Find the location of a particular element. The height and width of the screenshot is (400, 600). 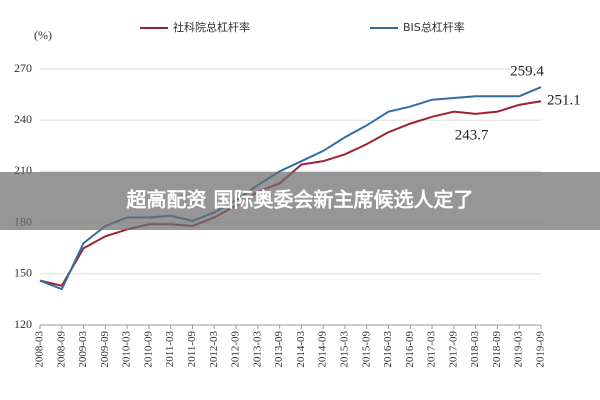

overlay-banner is located at coordinates (300, 201).